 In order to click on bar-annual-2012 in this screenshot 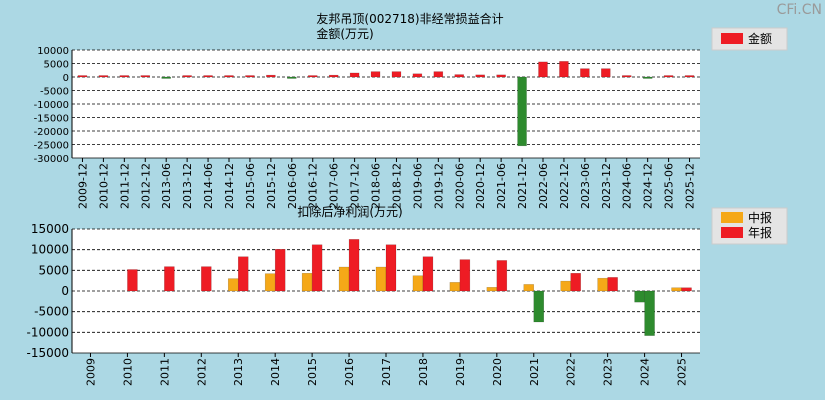, I will do `click(206, 279)`.